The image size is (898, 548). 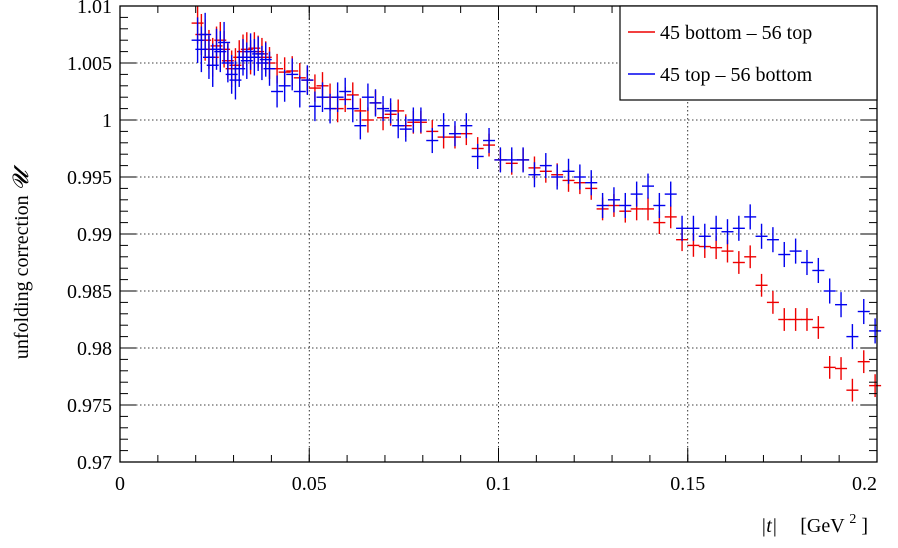 I want to click on legend-label-blue: 45 top – 56 bottom, so click(x=736, y=75).